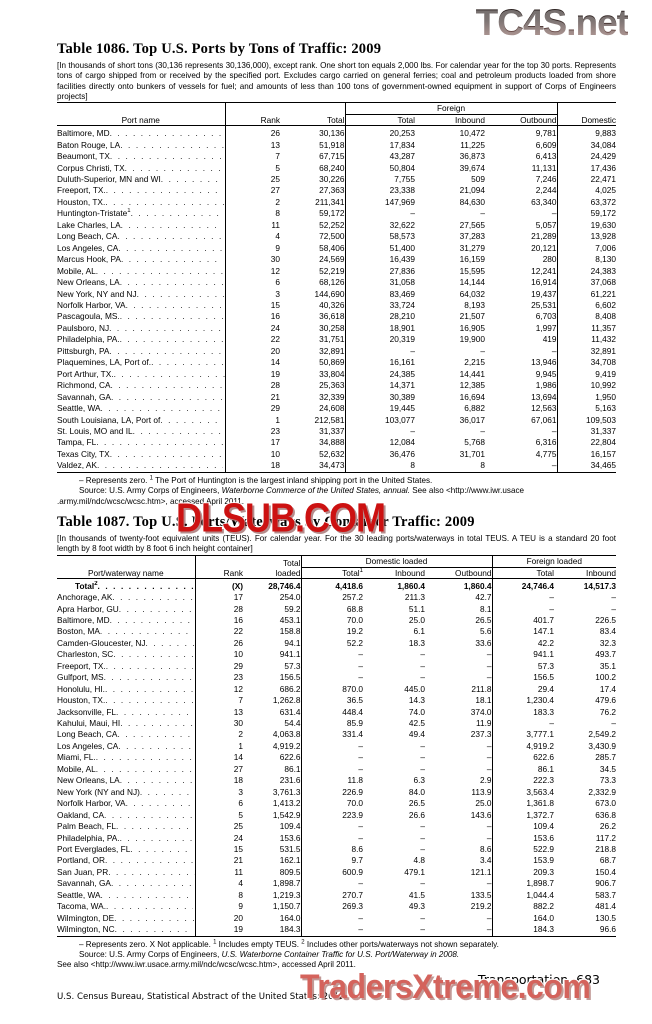 The image size is (652, 1024). What do you see at coordinates (292, 665) in the screenshot?
I see `cell-total-loaded: 57.3` at bounding box center [292, 665].